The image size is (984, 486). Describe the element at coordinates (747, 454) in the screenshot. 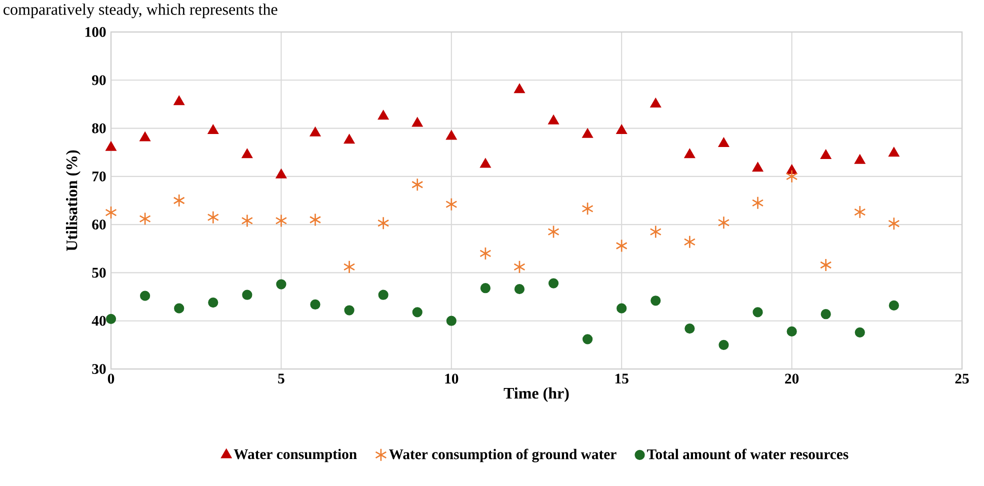

I see `legend-label: Total amount of water resources` at that location.